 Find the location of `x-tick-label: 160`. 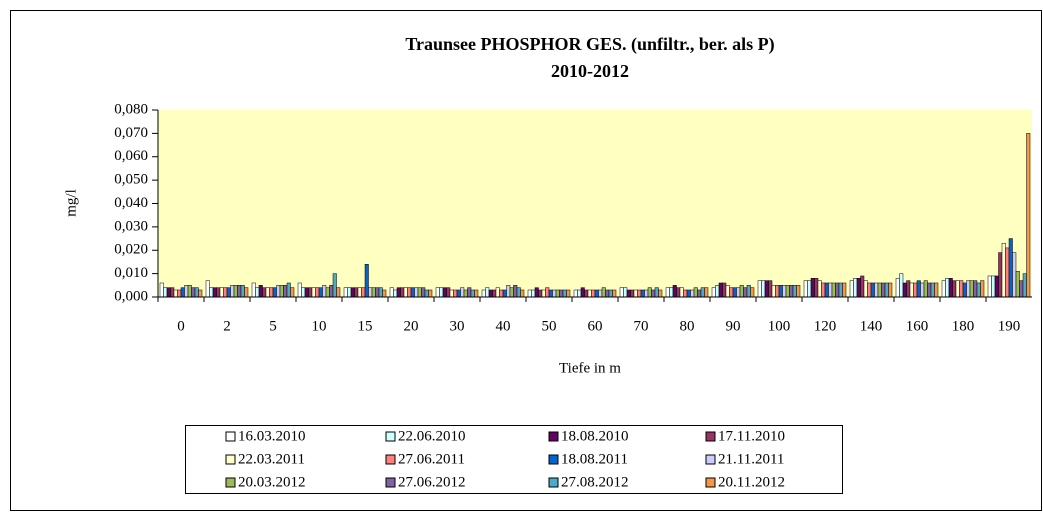

x-tick-label: 160 is located at coordinates (917, 326).